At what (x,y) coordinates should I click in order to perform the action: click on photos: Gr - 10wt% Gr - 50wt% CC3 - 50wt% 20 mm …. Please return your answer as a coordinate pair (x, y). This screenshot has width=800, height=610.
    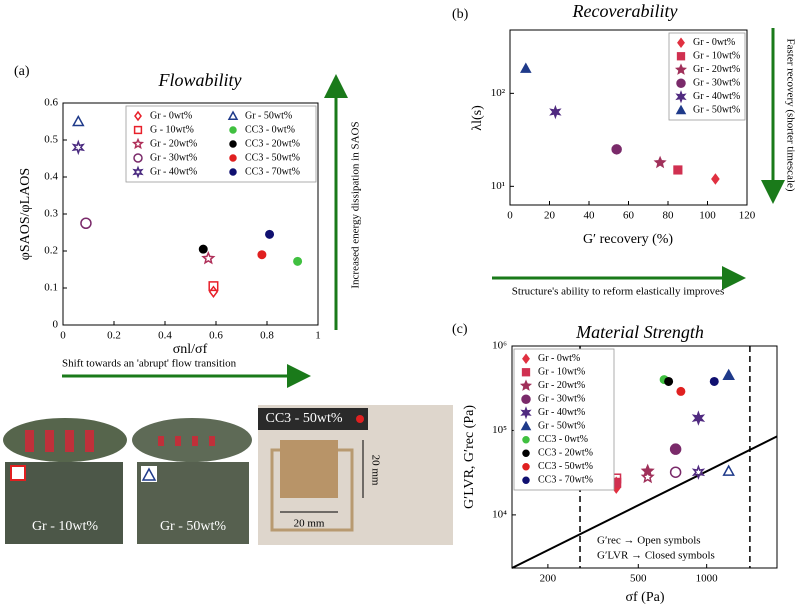
    Looking at the image, I should click on (228, 475).